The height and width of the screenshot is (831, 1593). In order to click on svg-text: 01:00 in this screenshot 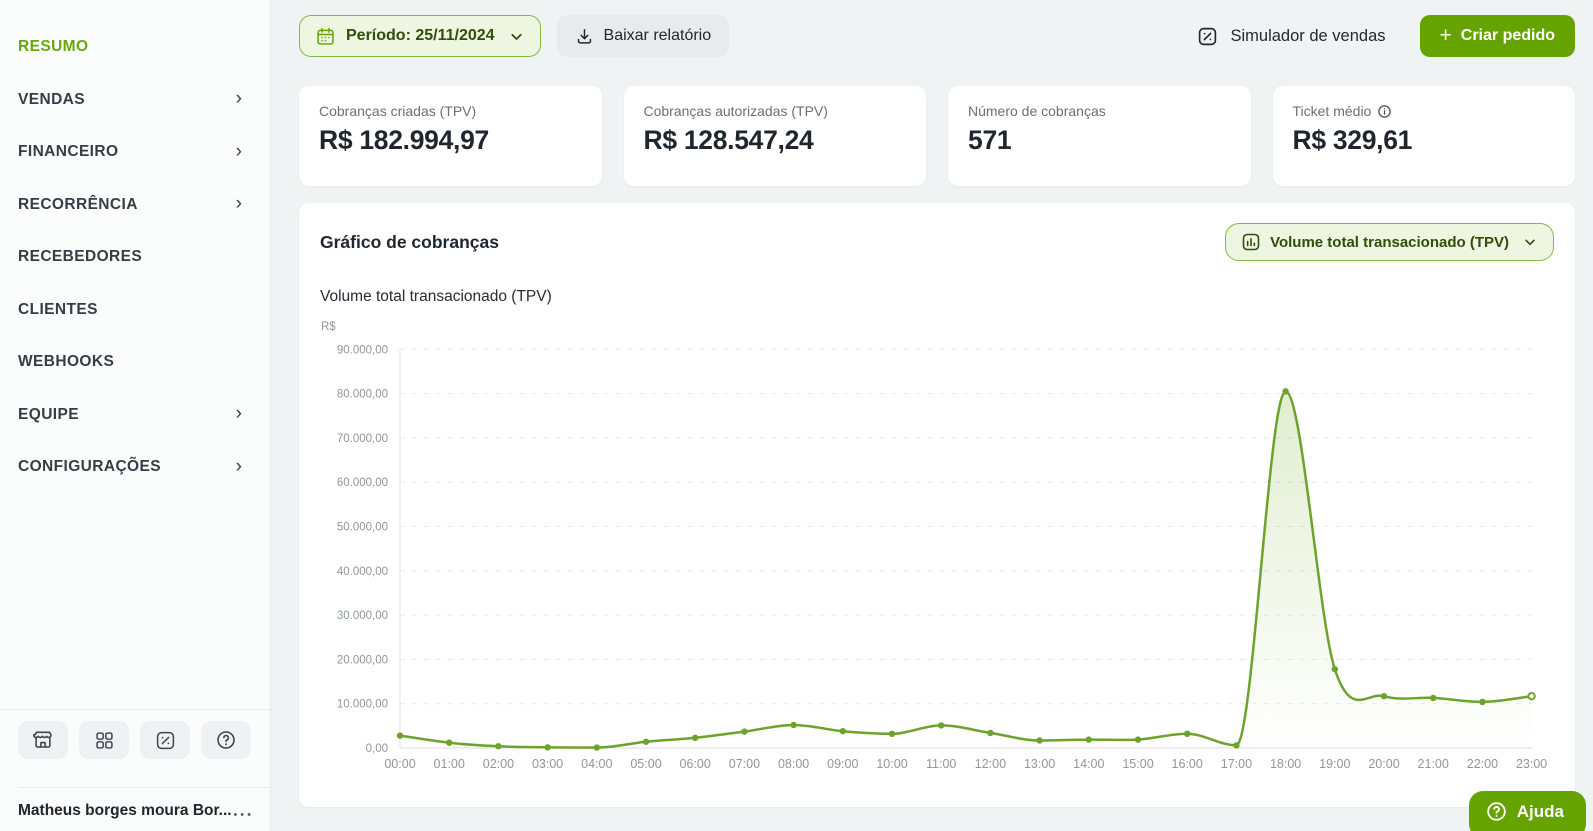, I will do `click(449, 764)`.